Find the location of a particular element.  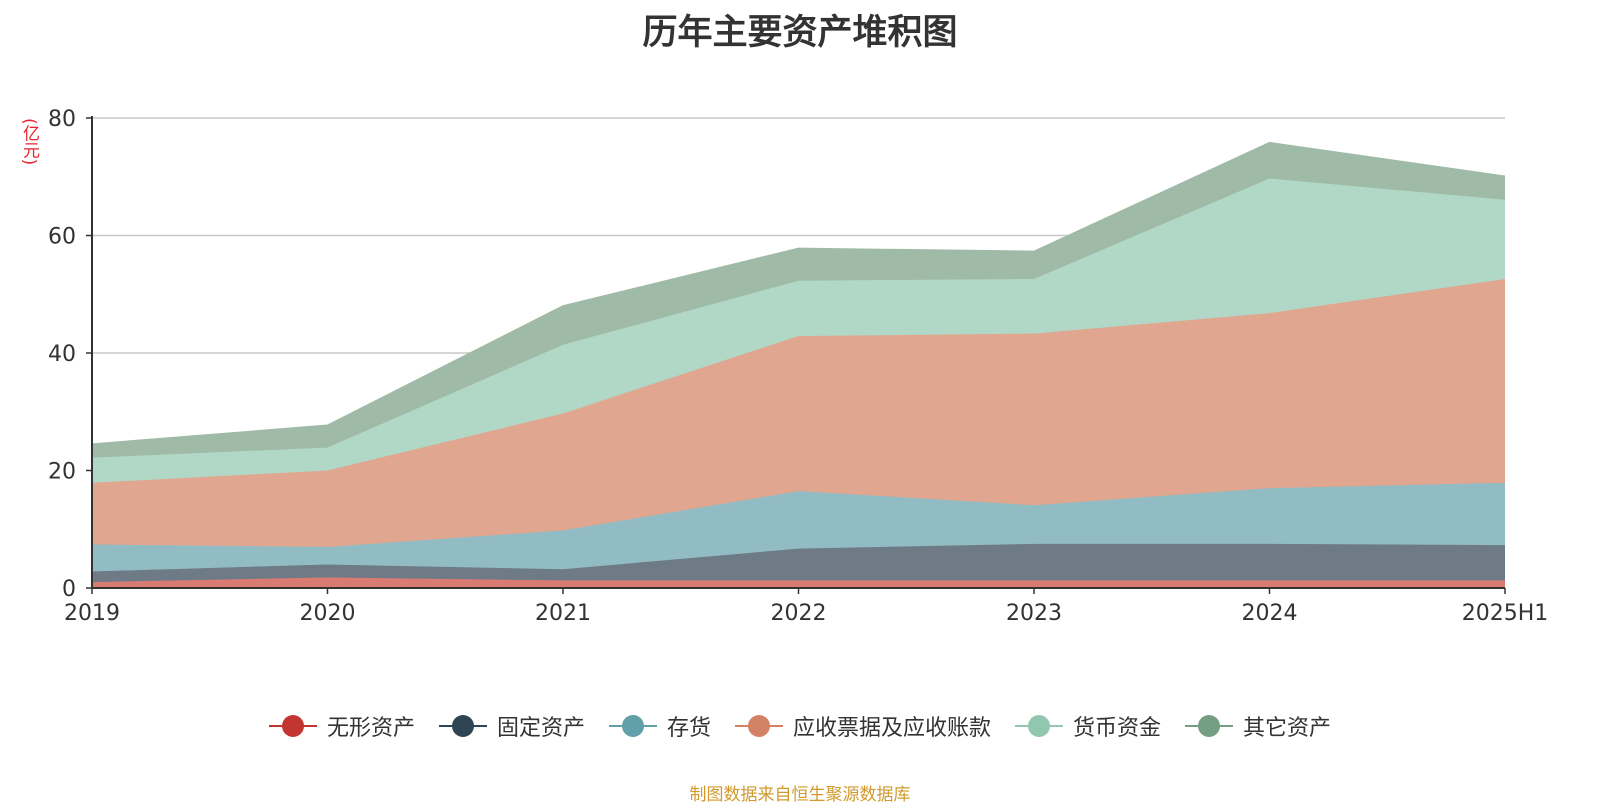

legend-item: 应收票据及应收账款 is located at coordinates (863, 726).